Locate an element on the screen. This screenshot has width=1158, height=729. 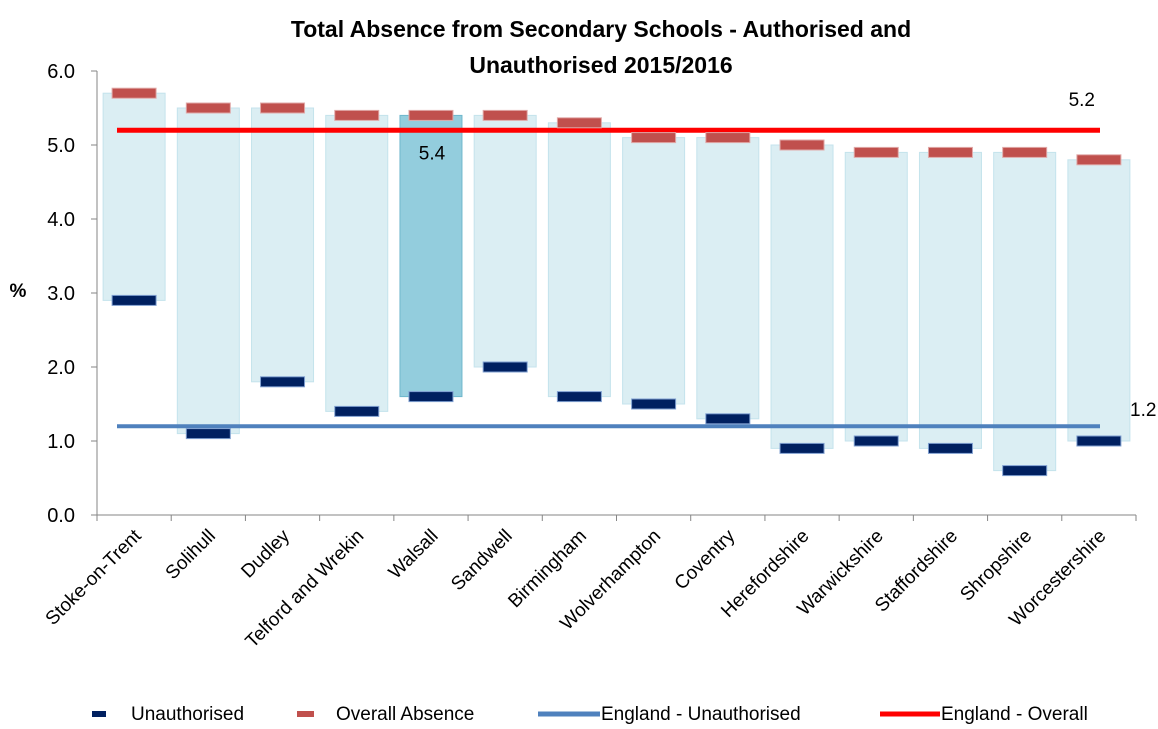
category-label: Solihull is located at coordinates (191, 555).